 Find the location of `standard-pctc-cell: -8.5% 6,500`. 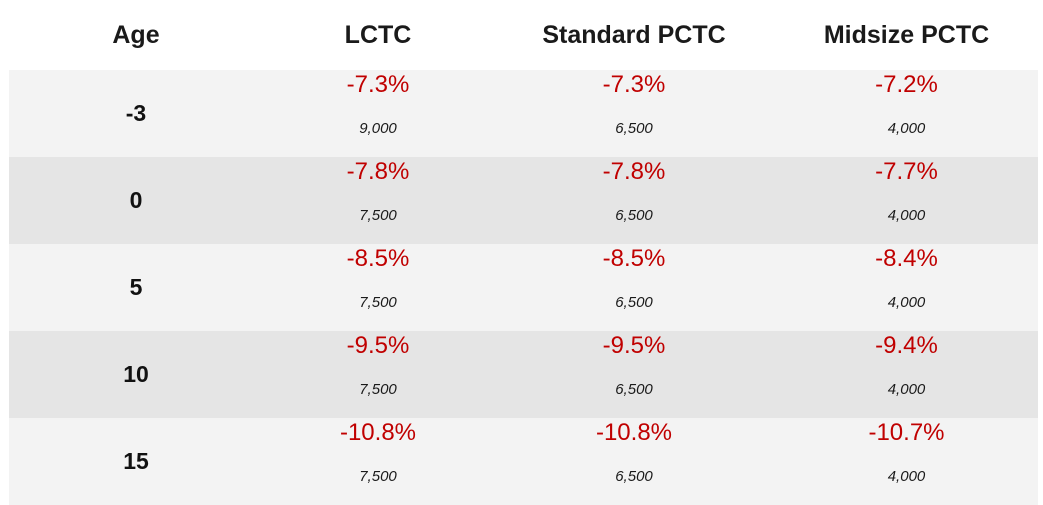

standard-pctc-cell: -8.5% 6,500 is located at coordinates (634, 287).